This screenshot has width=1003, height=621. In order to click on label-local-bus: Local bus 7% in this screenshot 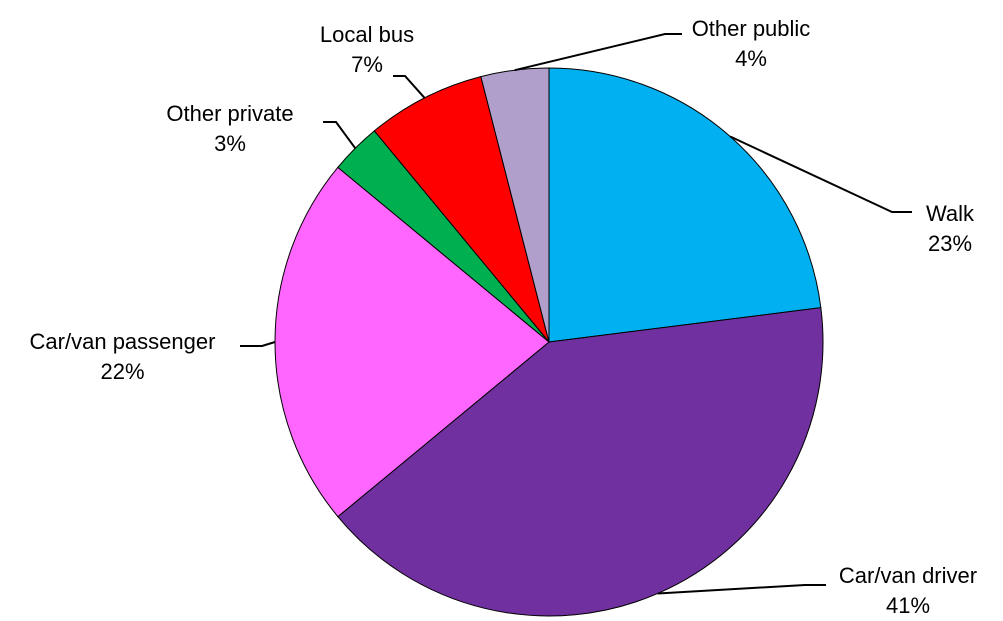, I will do `click(367, 50)`.